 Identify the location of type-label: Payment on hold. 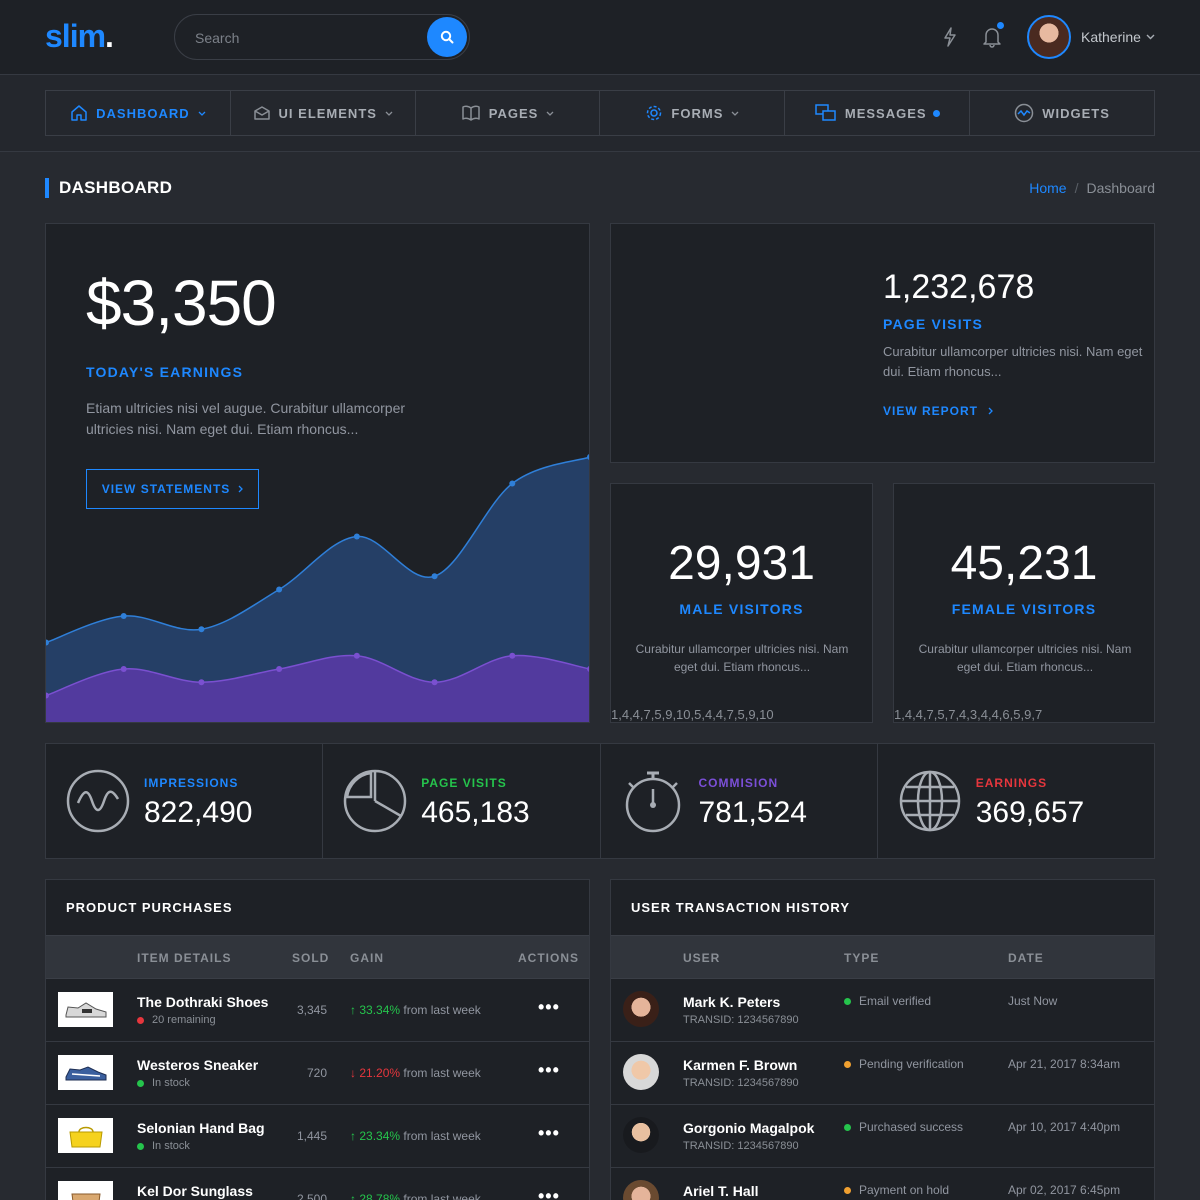
(904, 1190).